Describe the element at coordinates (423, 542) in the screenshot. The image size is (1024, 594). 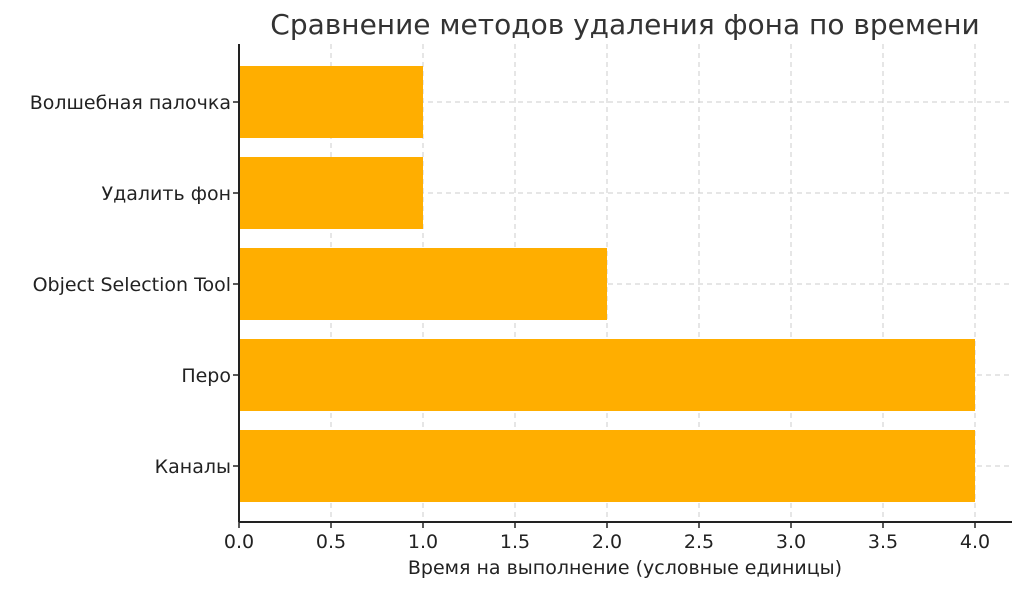
I see `x-tick-label: 1.0` at that location.